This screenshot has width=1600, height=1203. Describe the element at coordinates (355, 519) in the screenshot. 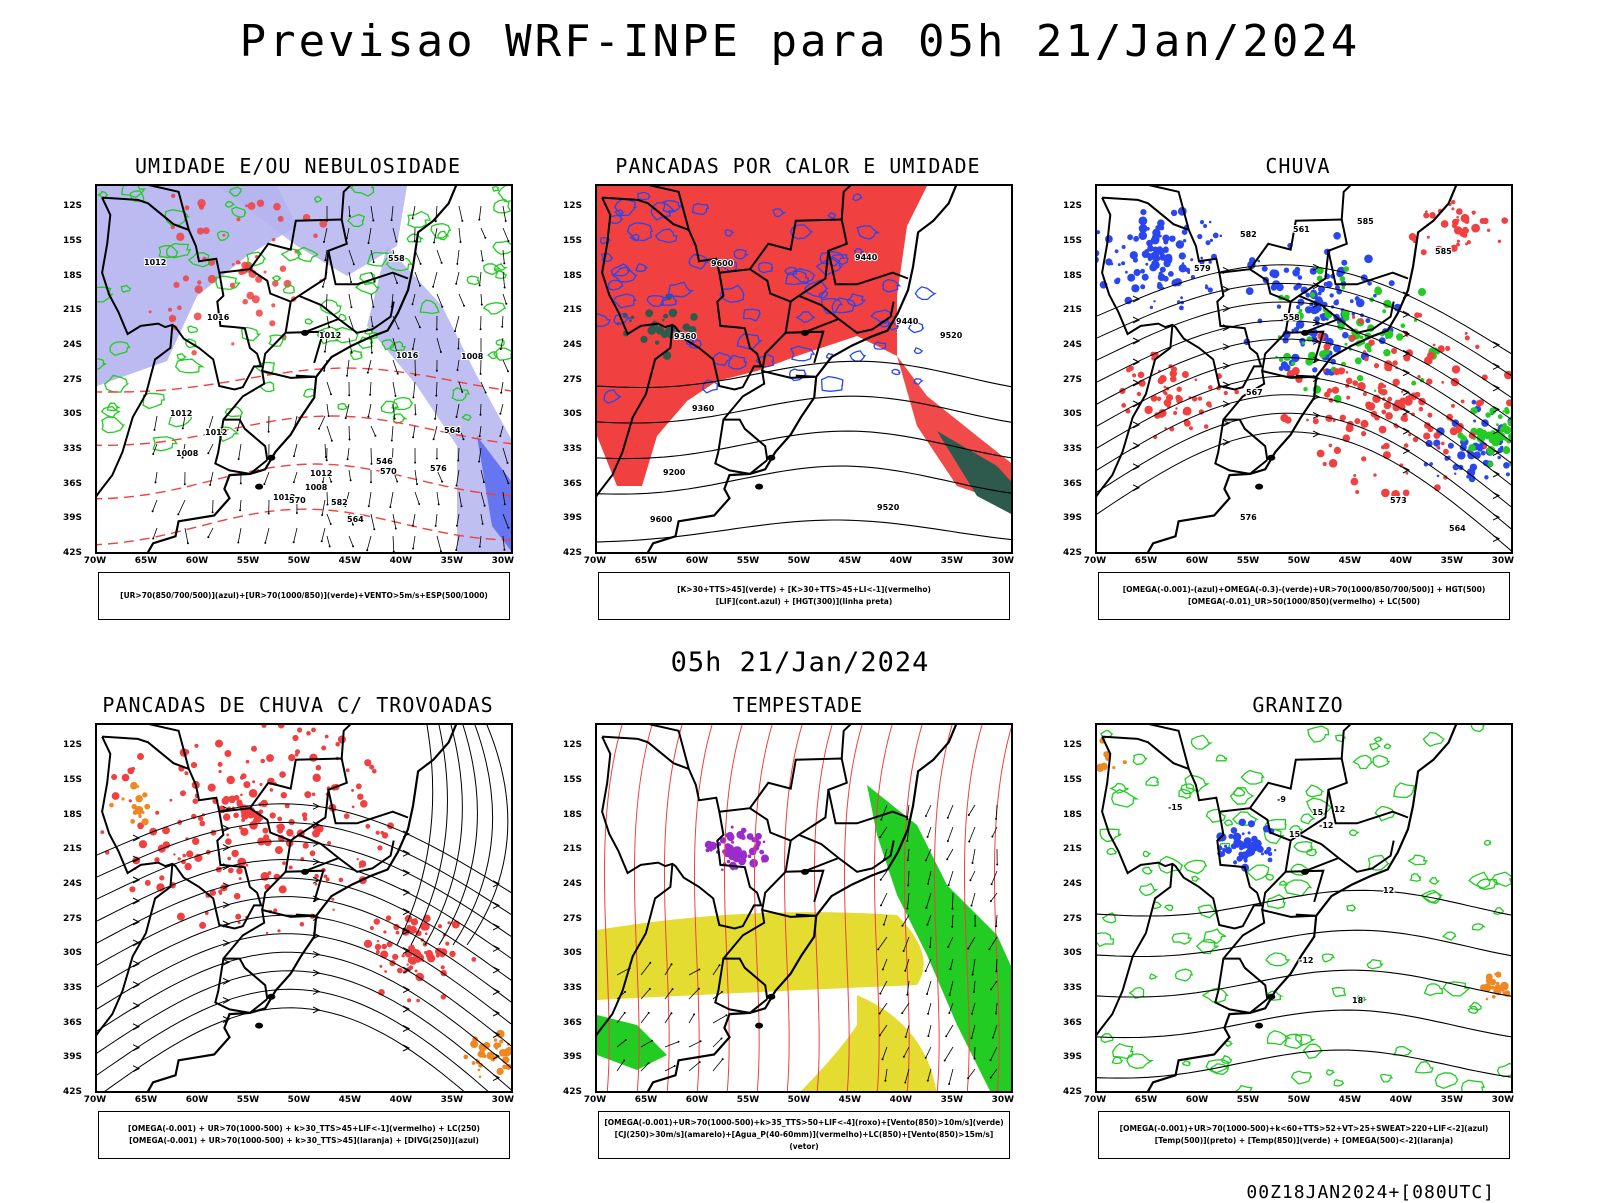

I see `contour-label: 564` at that location.